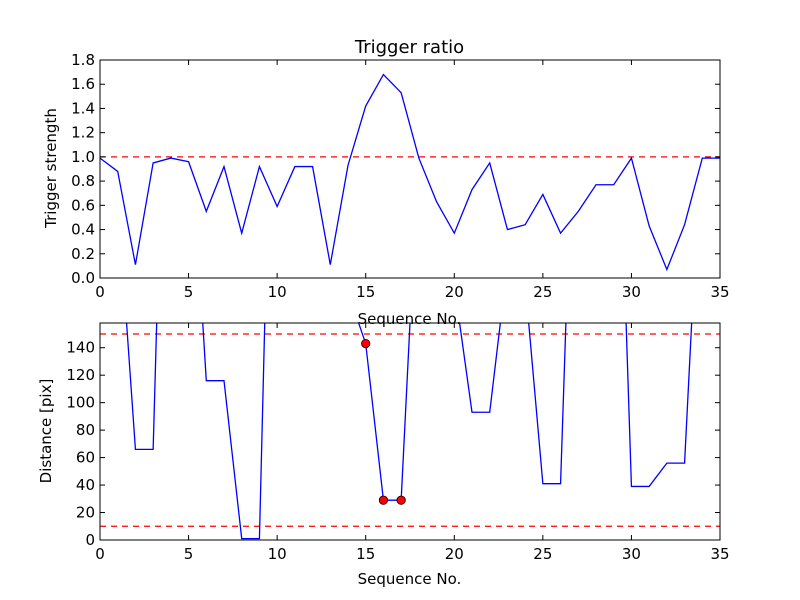 Image resolution: width=800 pixels, height=600 pixels. What do you see at coordinates (542, 292) in the screenshot?
I see `top-chart-xtick-label-5: 25` at bounding box center [542, 292].